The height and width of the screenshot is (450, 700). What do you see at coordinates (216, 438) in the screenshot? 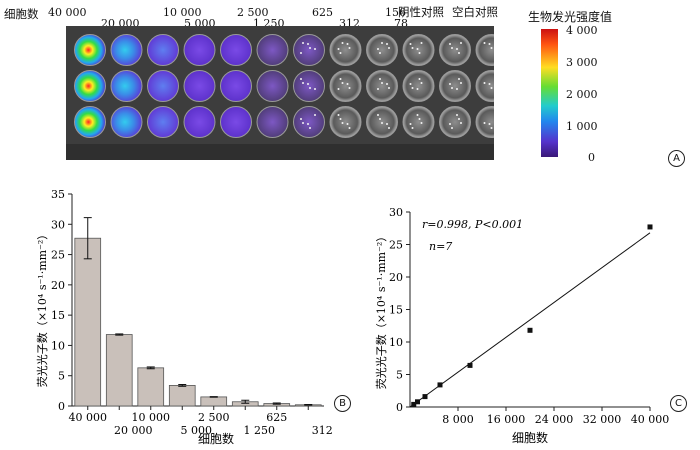
I see `chart-b-xlabel: 细胞数` at bounding box center [216, 438].